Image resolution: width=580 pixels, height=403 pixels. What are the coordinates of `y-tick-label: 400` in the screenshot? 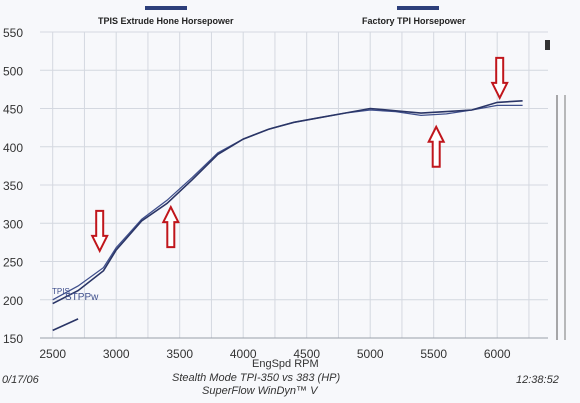 It's located at (13, 148).